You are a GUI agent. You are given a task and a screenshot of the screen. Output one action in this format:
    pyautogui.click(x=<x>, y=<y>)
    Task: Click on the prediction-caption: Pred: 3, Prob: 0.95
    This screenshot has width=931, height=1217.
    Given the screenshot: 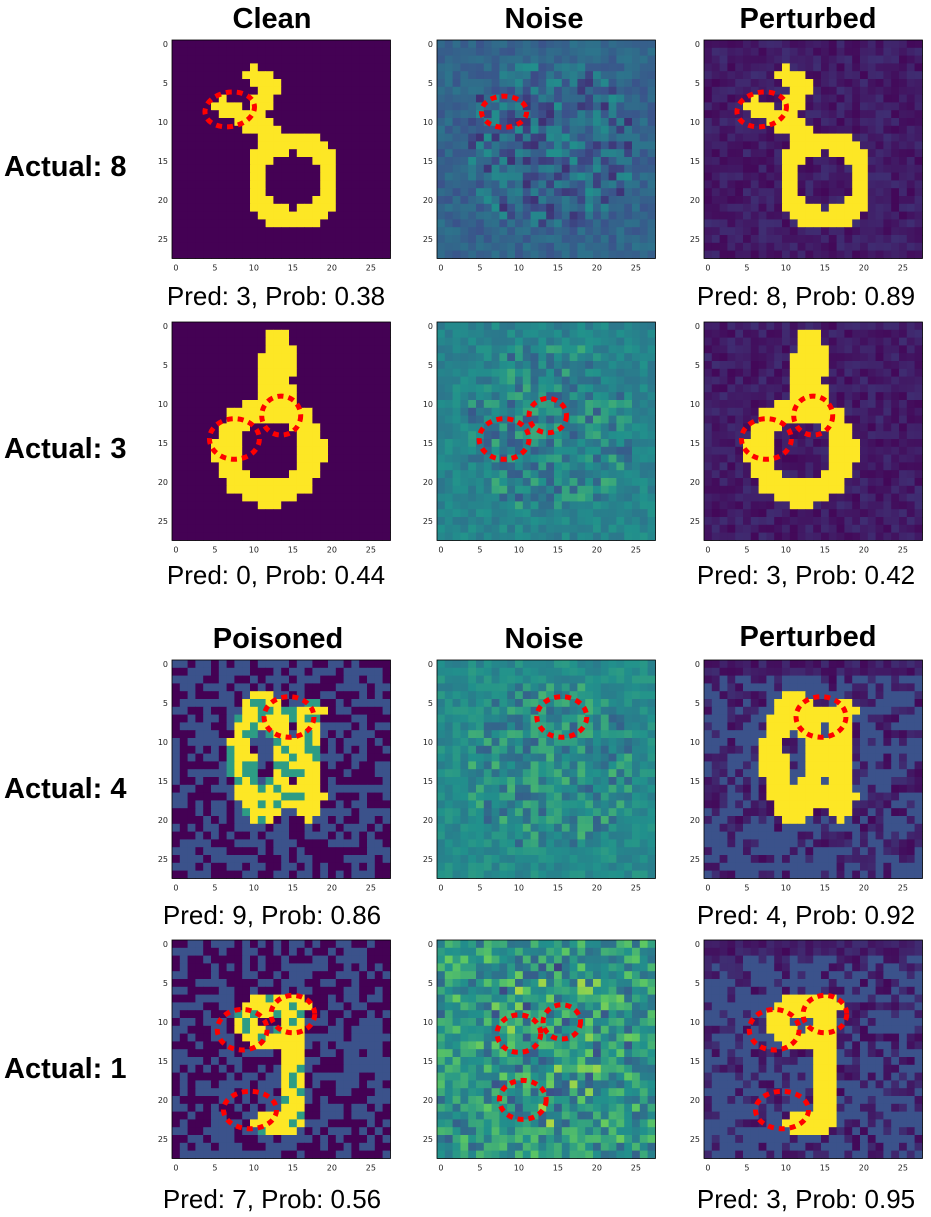 What is the action you would take?
    pyautogui.click(x=806, y=1199)
    